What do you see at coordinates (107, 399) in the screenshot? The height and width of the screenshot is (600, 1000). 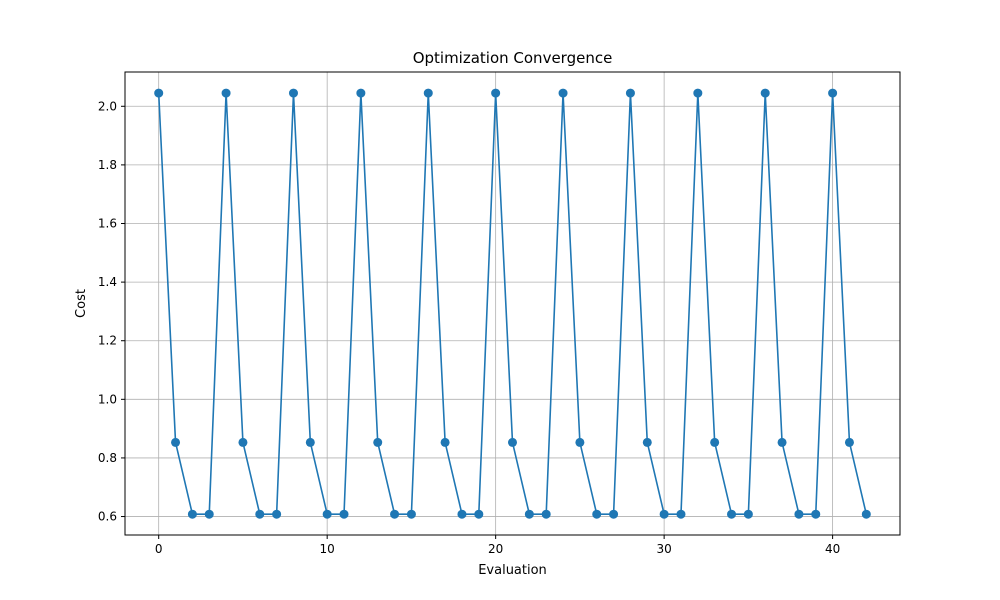 I see `y-tick-label: 1.0` at bounding box center [107, 399].